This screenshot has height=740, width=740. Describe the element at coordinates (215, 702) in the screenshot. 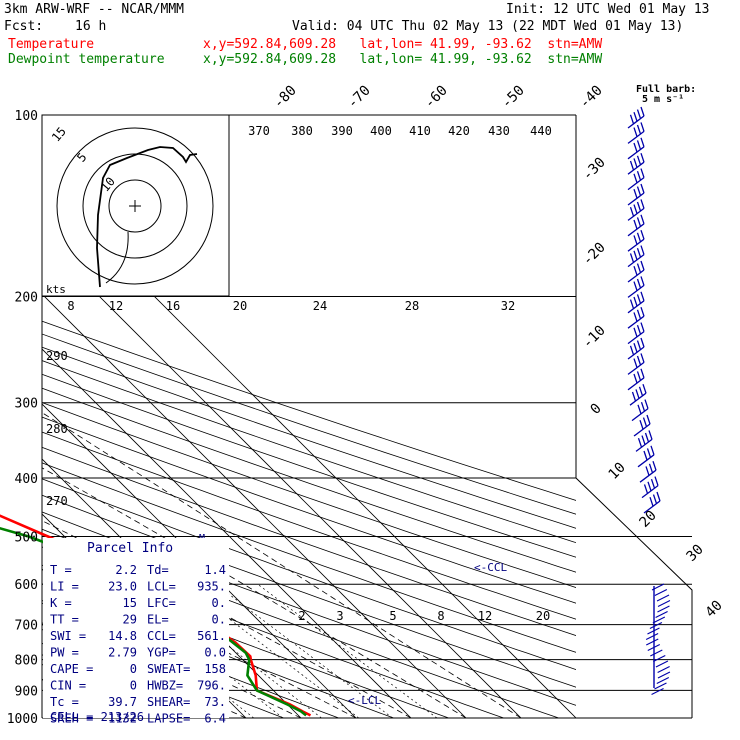

I see `parcel-value: 73.` at that location.